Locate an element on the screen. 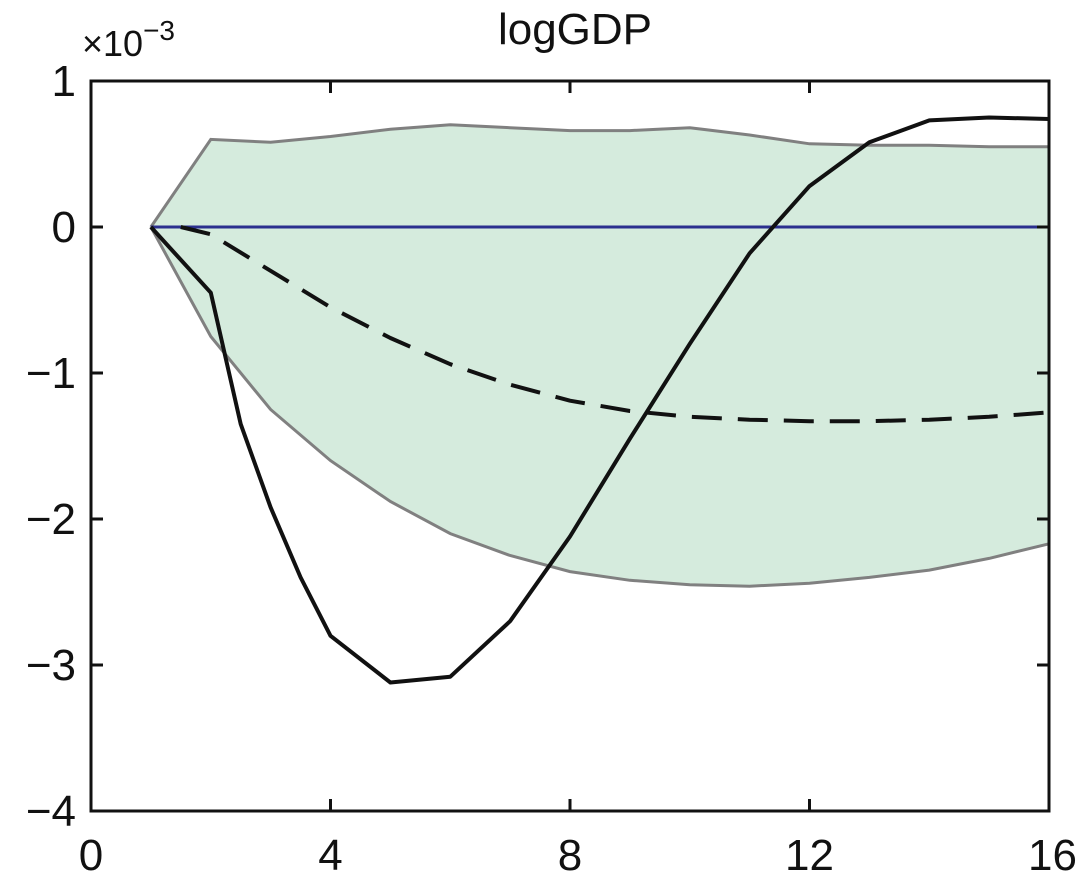 This screenshot has width=1089, height=883. y-tick-label: −2 is located at coordinates (51, 519).